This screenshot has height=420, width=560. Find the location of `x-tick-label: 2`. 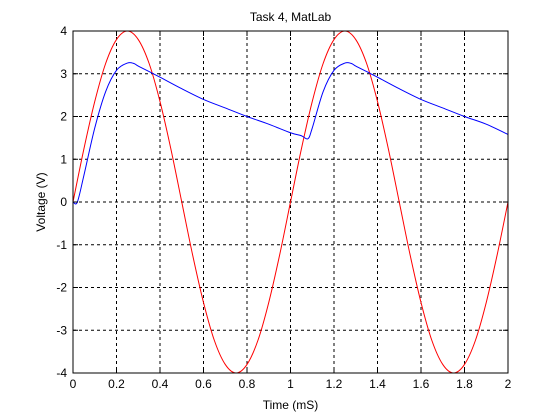

x-tick-label: 2 is located at coordinates (508, 384).